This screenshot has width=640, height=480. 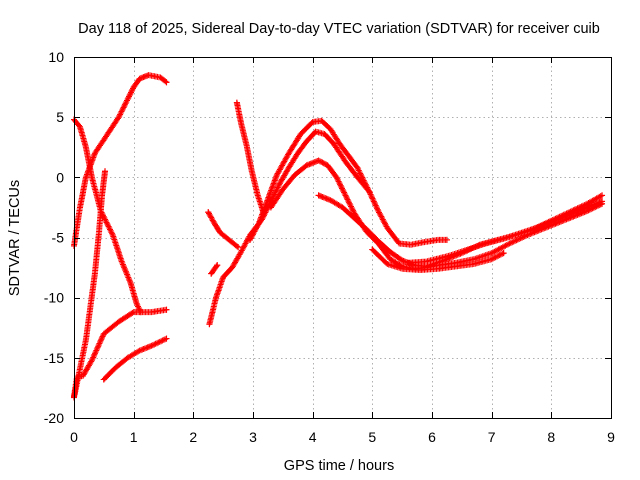 What do you see at coordinates (492, 437) in the screenshot?
I see `x-tick-label: 7` at bounding box center [492, 437].